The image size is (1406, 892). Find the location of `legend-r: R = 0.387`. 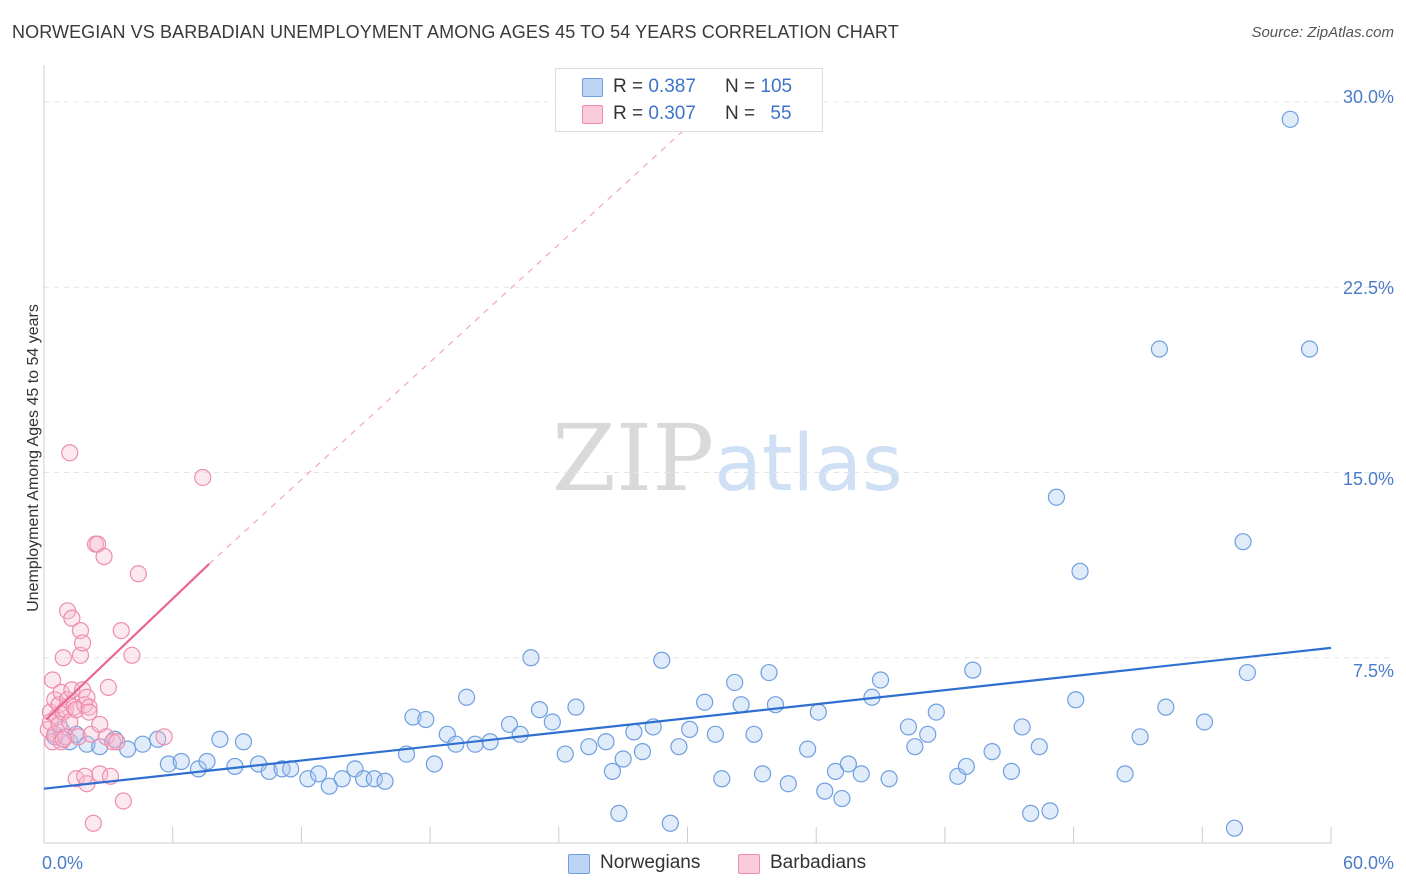

legend-r: R = 0.387 is located at coordinates (654, 87).